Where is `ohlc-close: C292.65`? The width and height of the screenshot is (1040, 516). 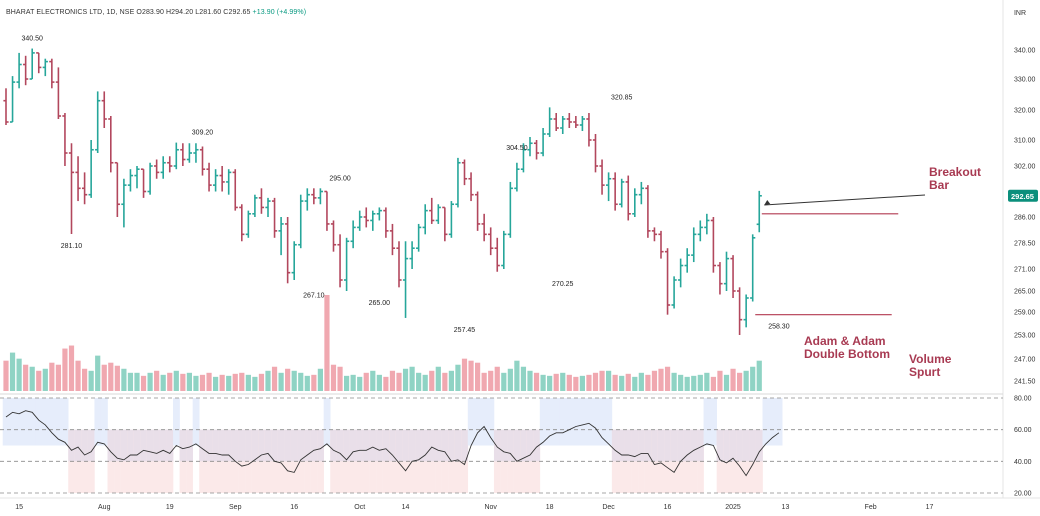 ohlc-close: C292.65 is located at coordinates (237, 12).